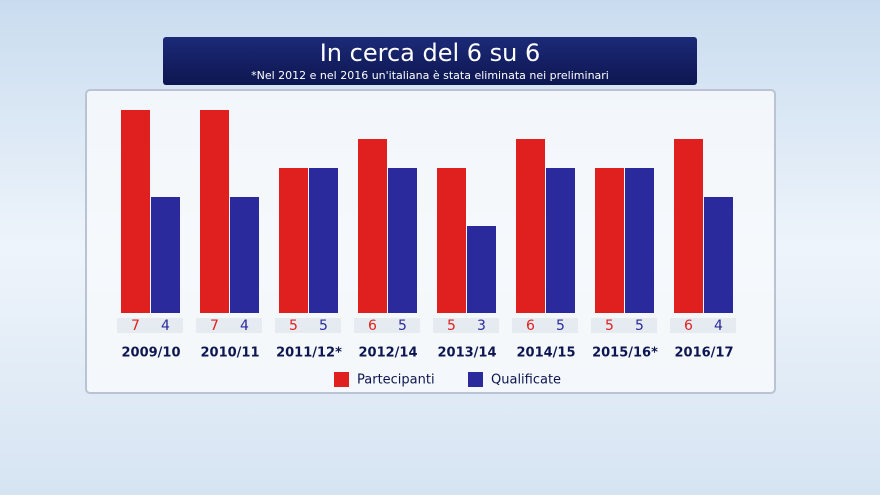  Describe the element at coordinates (387, 353) in the screenshot. I see `x-tick-label: 2012/14` at that location.